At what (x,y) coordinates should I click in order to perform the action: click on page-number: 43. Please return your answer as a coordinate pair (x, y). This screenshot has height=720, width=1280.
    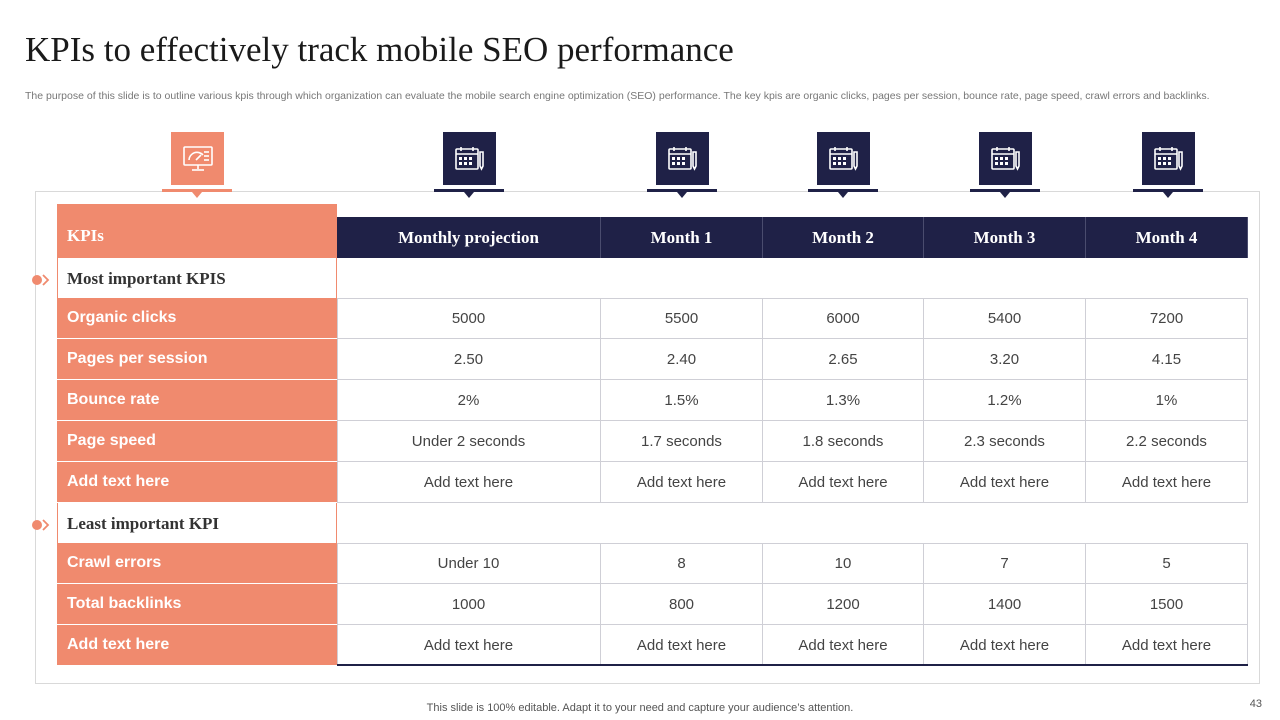
    Looking at the image, I should click on (1255, 704).